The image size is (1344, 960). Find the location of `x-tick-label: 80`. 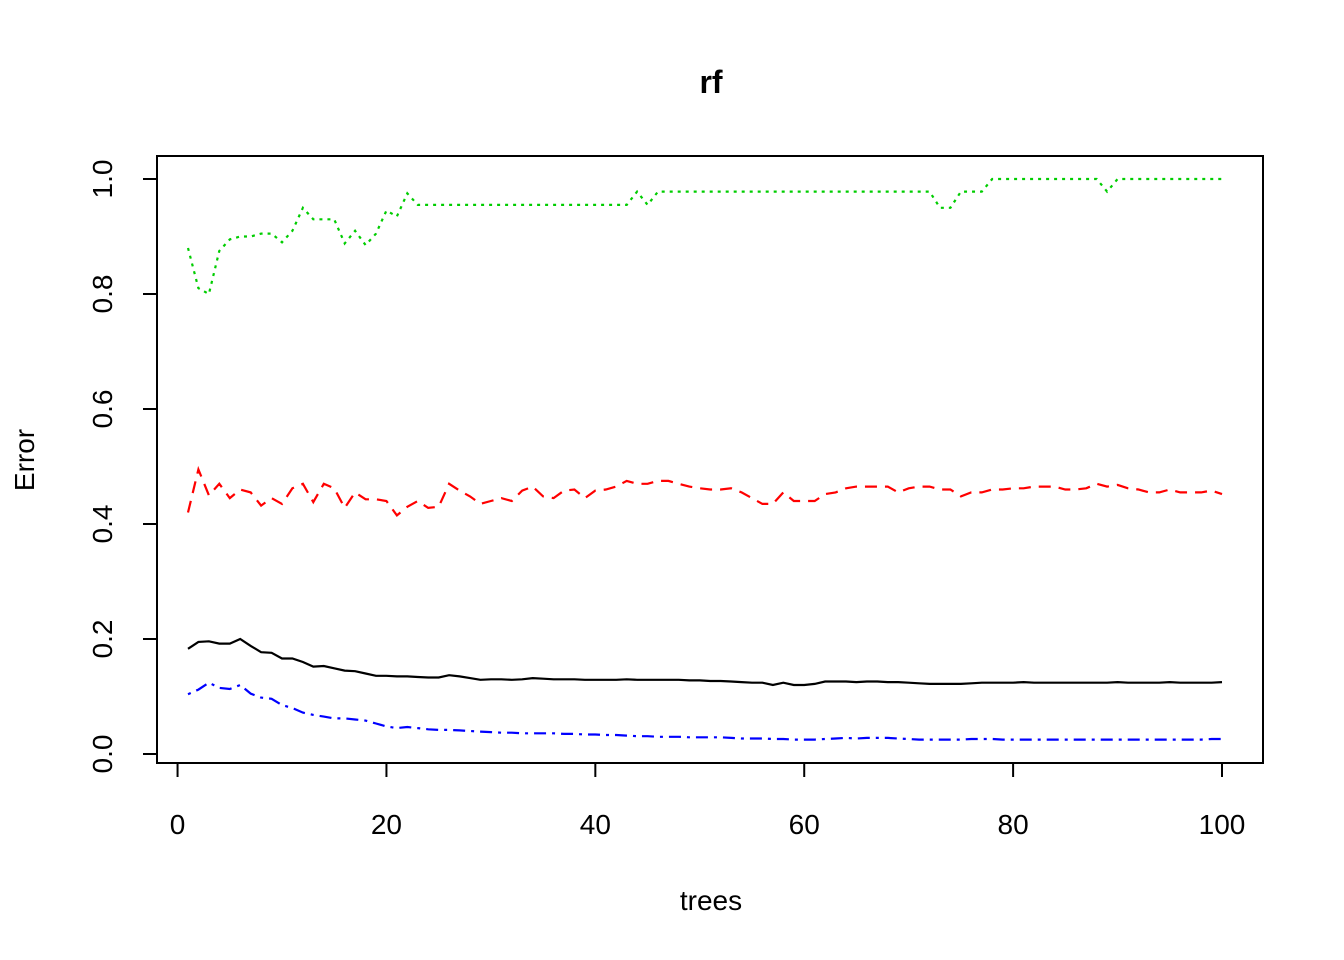

x-tick-label: 80 is located at coordinates (1013, 824).